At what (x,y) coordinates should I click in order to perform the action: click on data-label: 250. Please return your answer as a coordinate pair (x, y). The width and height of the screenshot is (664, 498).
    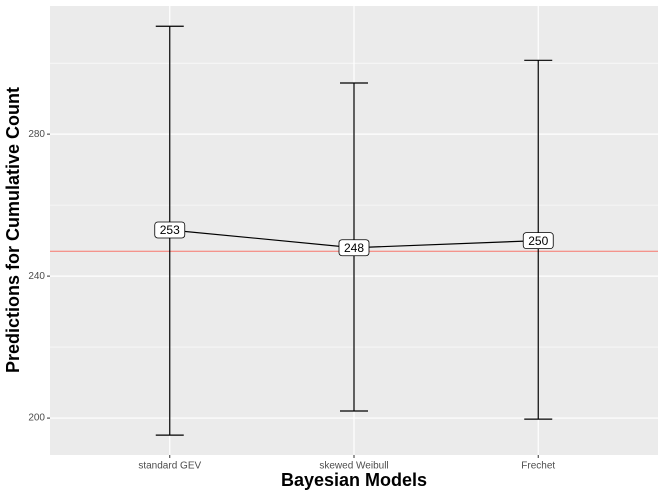
    Looking at the image, I should click on (538, 241).